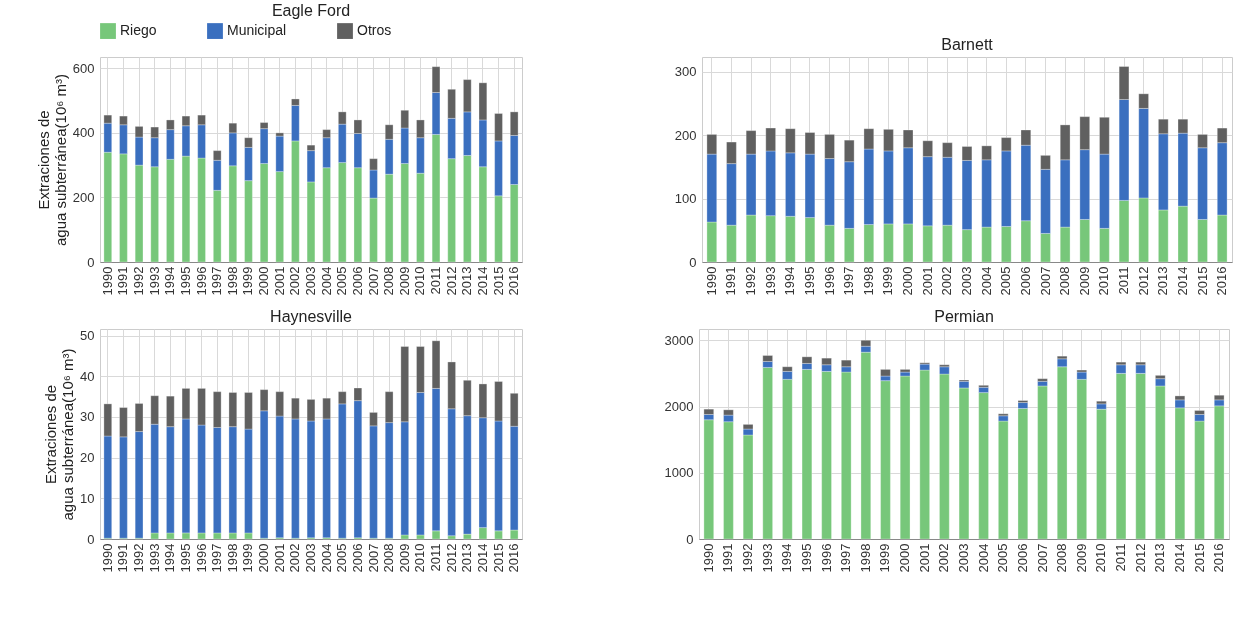 This screenshot has width=1255, height=624. Describe the element at coordinates (257, 30) in the screenshot. I see `legend-label: Municipal` at that location.